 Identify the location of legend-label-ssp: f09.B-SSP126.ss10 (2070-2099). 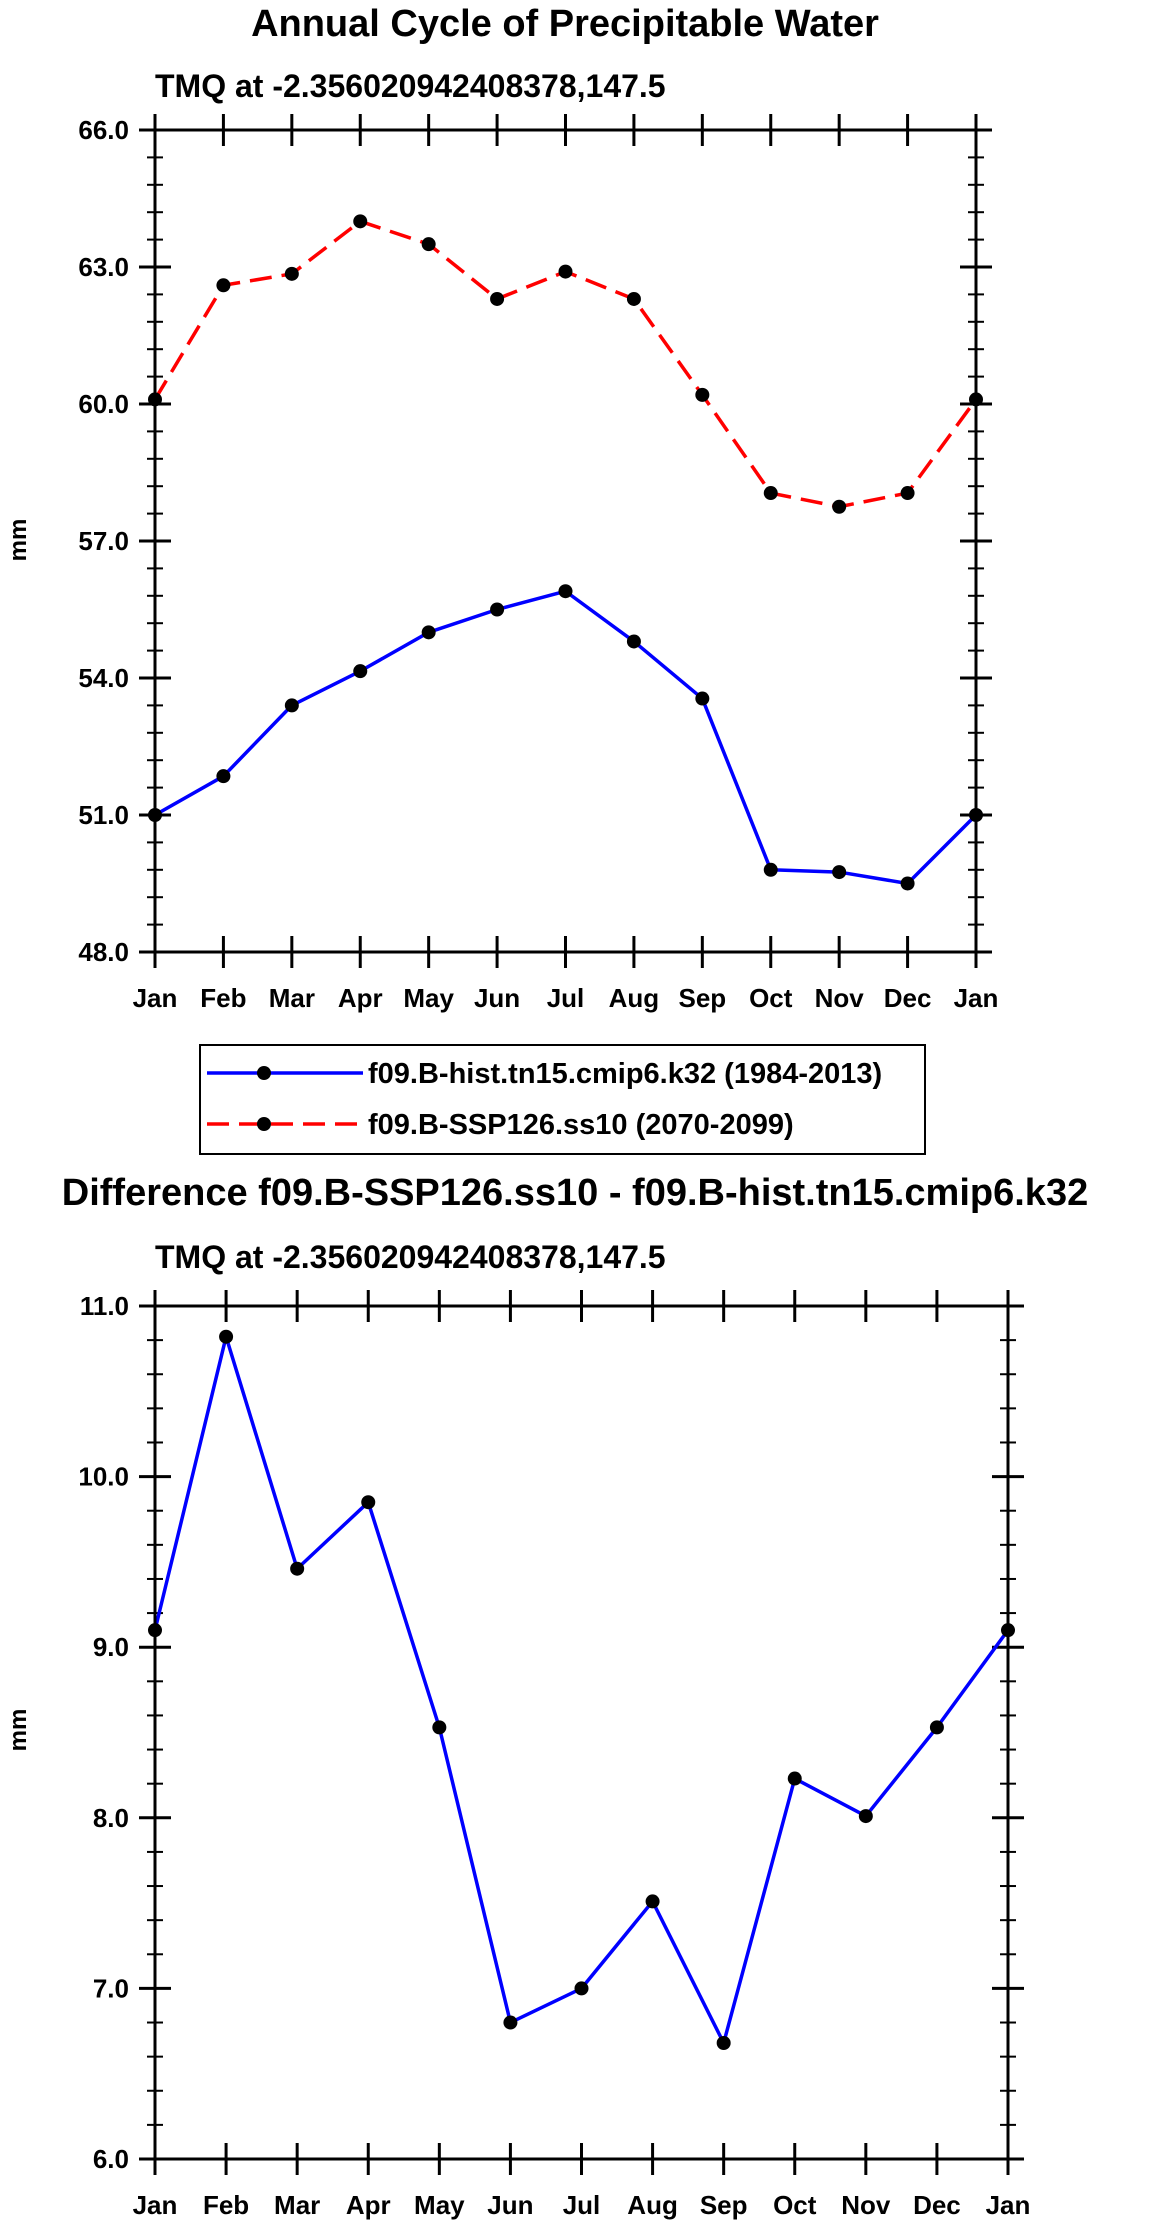
(581, 1125).